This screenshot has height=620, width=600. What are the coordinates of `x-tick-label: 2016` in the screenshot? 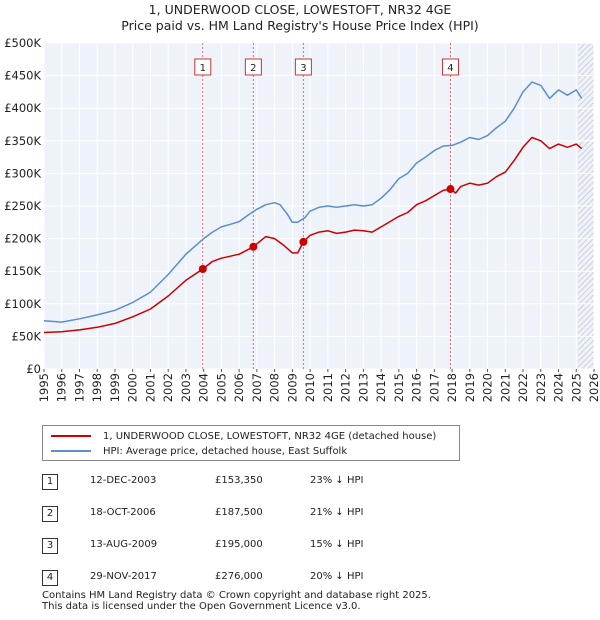 It's located at (417, 387).